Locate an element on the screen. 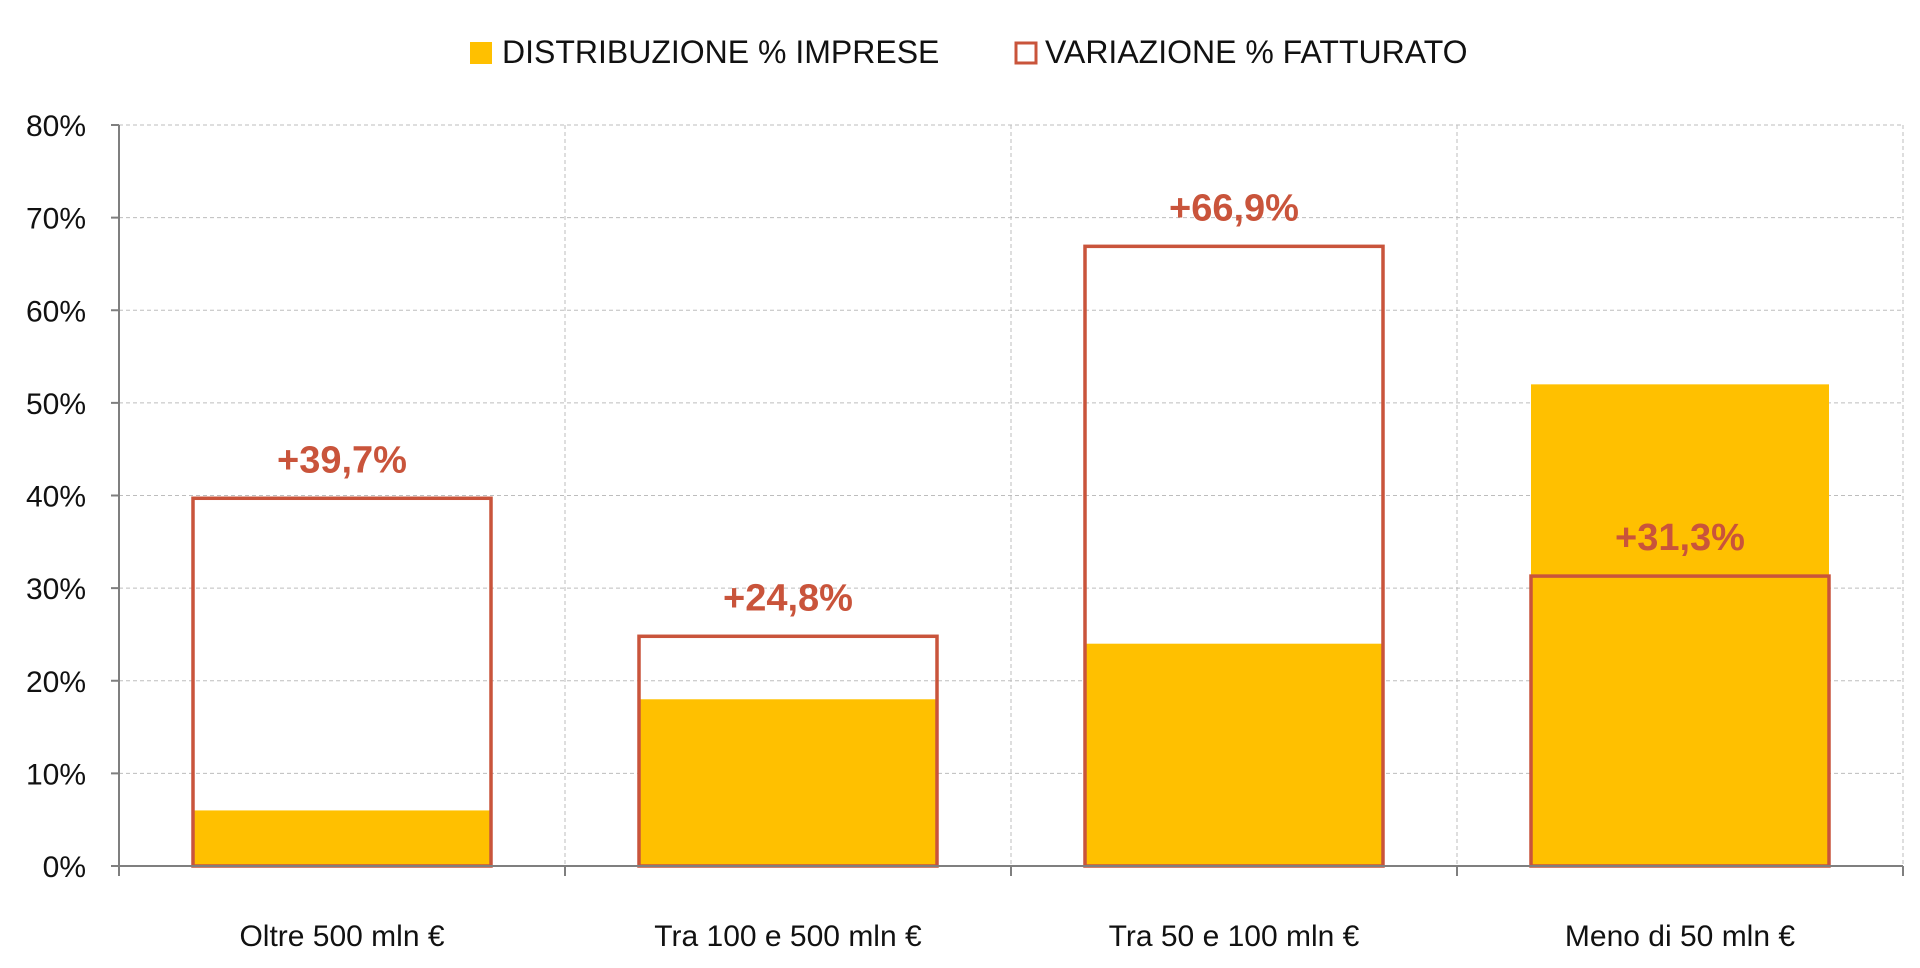 This screenshot has height=968, width=1920. y-tick-label: 0% is located at coordinates (64, 867).